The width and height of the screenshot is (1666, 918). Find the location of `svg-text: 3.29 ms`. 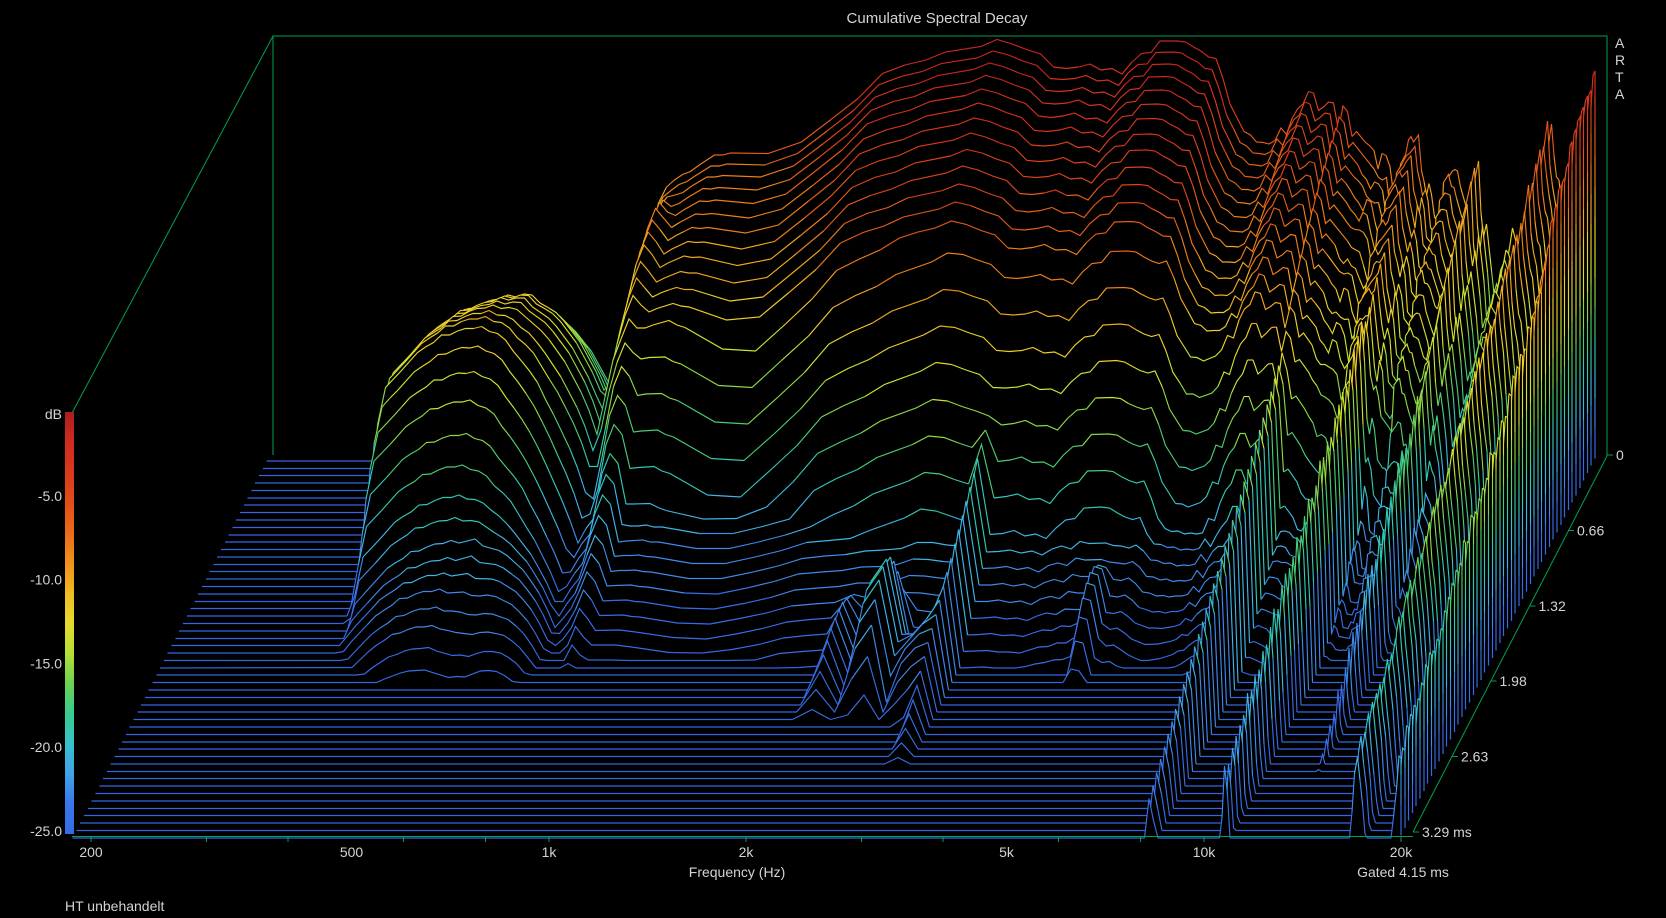

svg-text: 3.29 ms is located at coordinates (1447, 832).